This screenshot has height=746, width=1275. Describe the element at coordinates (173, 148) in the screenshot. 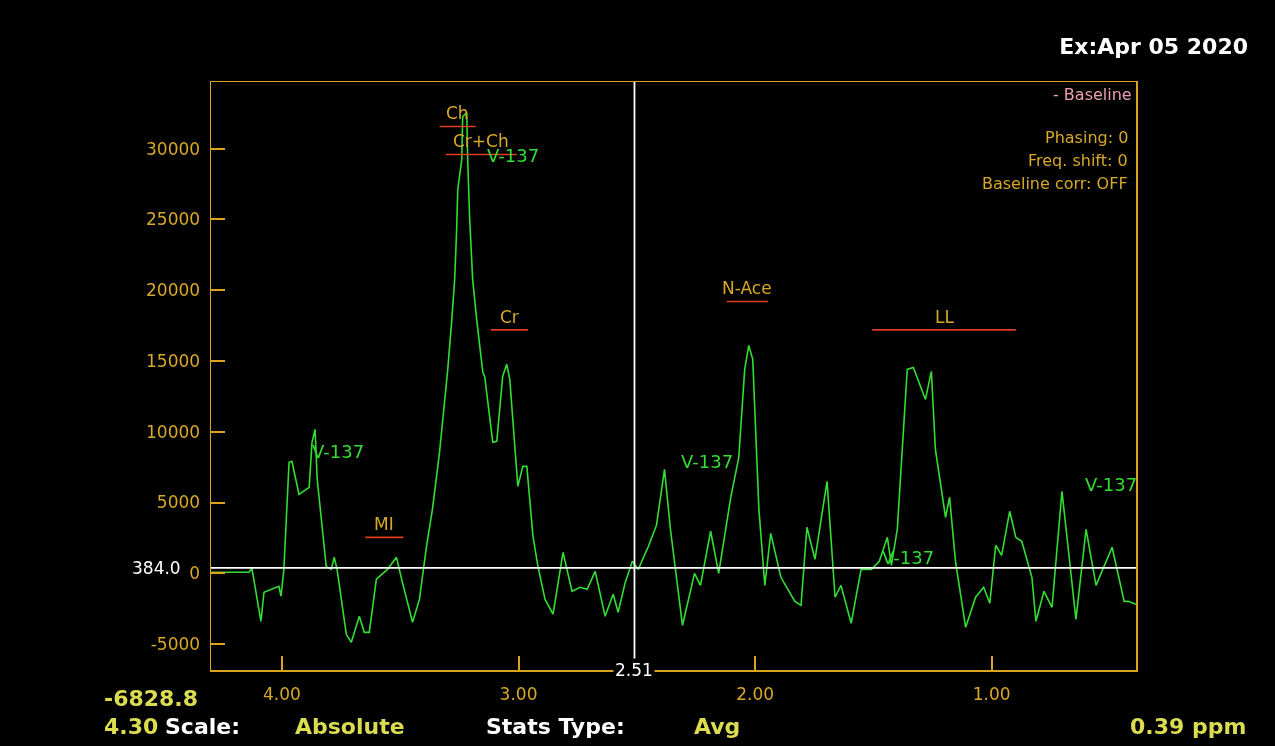

I see `y-tick-label: 30000` at that location.